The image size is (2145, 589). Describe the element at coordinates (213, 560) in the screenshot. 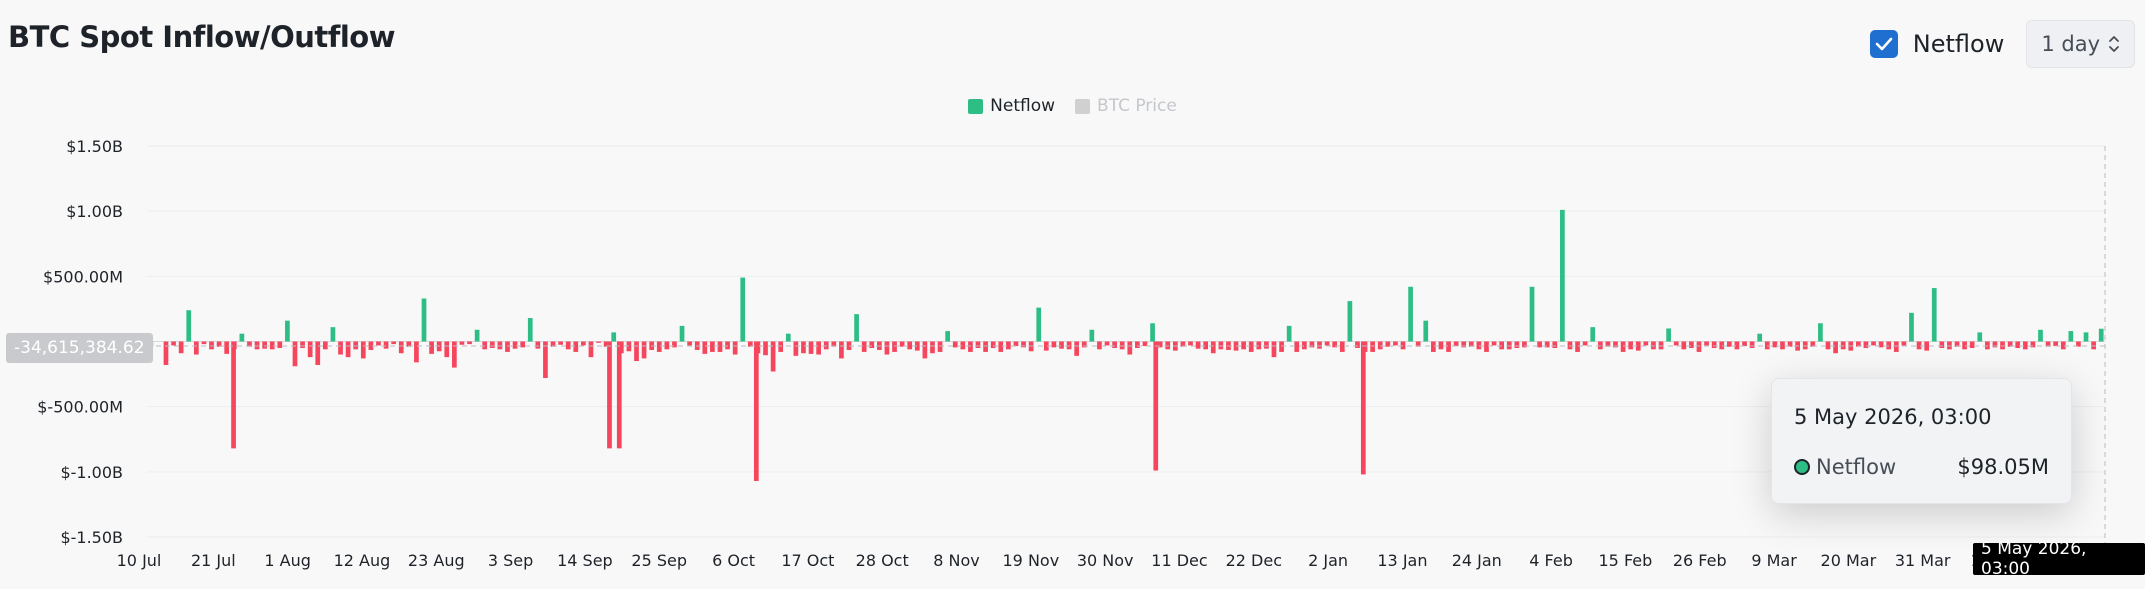

I see `x-tick-label: 21 Jul` at that location.